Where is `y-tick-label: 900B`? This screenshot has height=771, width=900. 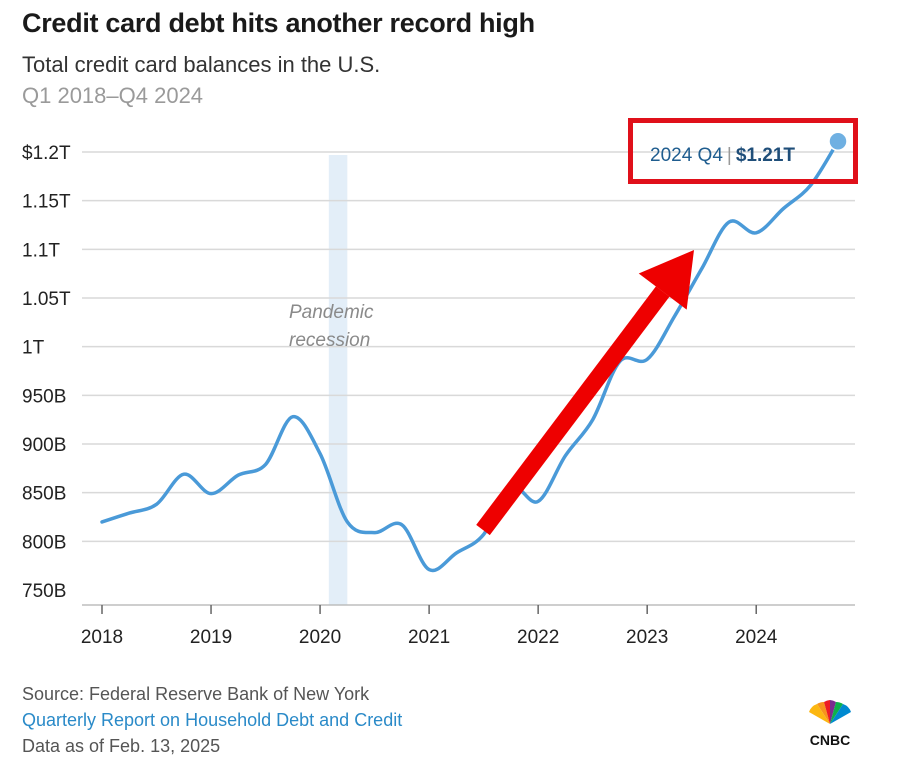
y-tick-label: 900B is located at coordinates (44, 445).